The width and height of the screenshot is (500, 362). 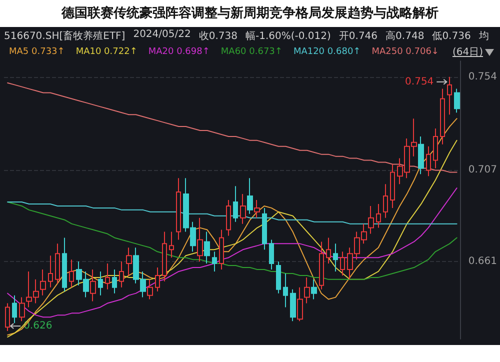 I want to click on text: MA5 0.733↑, so click(x=37, y=52).